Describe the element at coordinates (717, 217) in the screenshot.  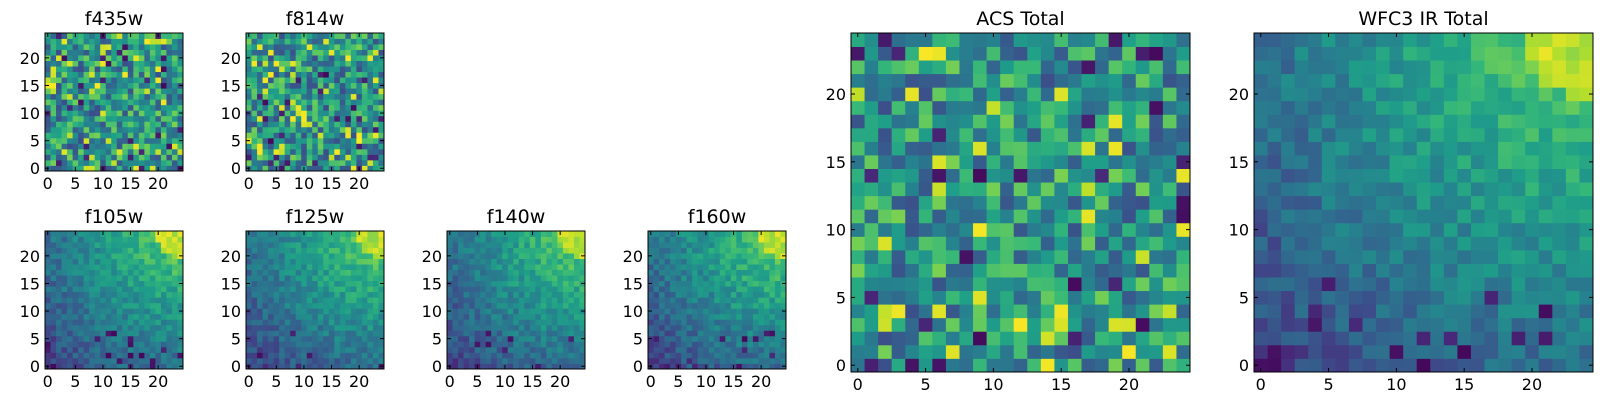
I see `panel-title: f160w` at that location.